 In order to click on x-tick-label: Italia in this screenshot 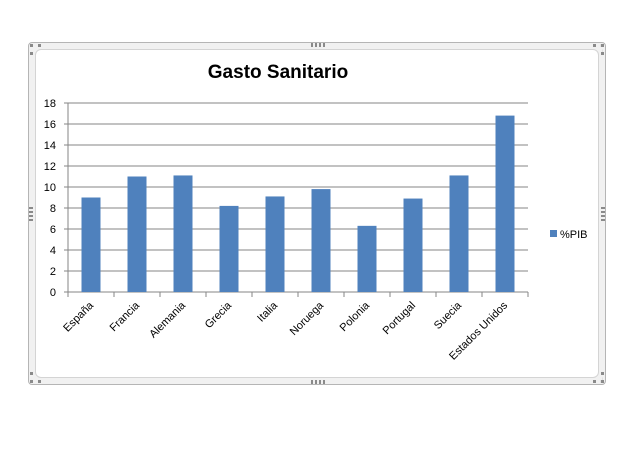, I will do `click(268, 312)`.